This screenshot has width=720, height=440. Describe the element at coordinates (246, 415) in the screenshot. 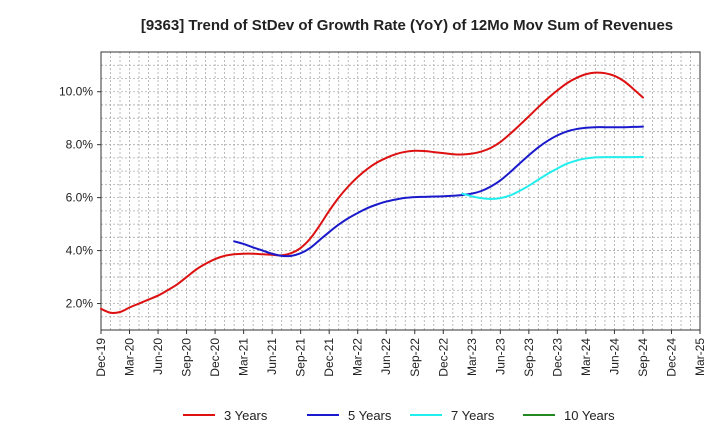

I see `legend-label-3-years: 3 Years` at that location.